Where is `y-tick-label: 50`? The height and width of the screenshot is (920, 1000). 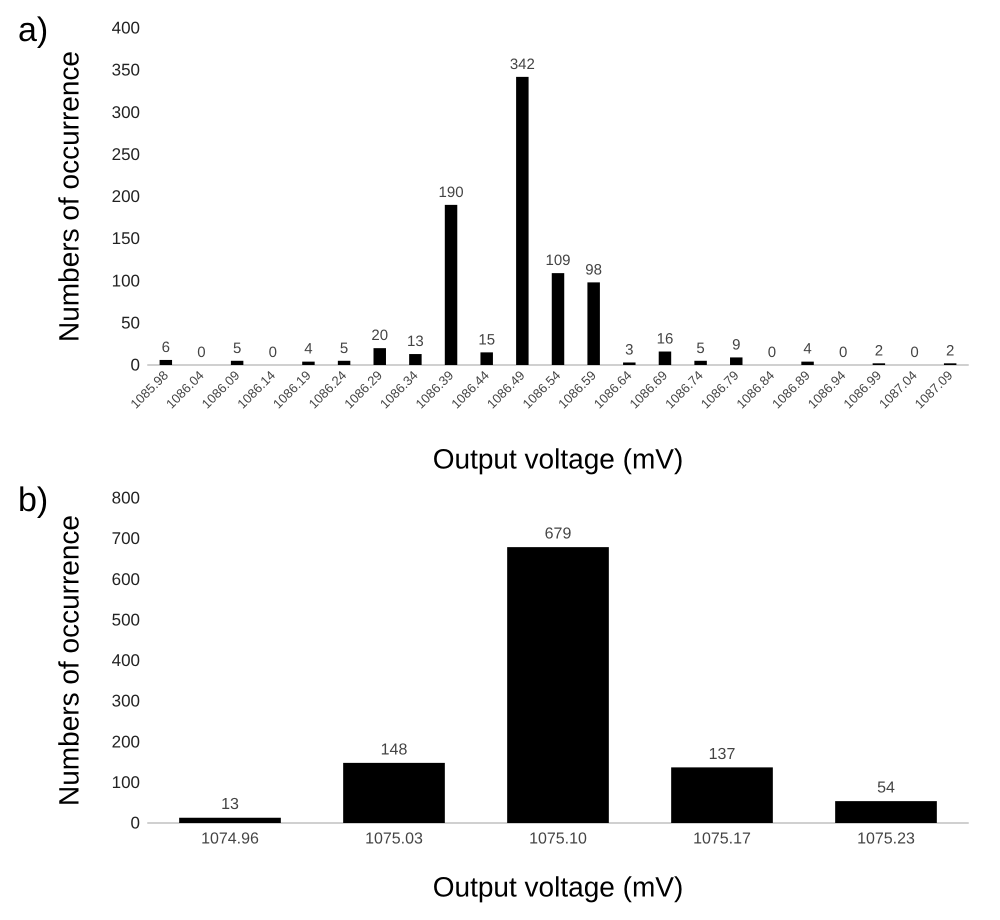 y-tick-label: 50 is located at coordinates (130, 322).